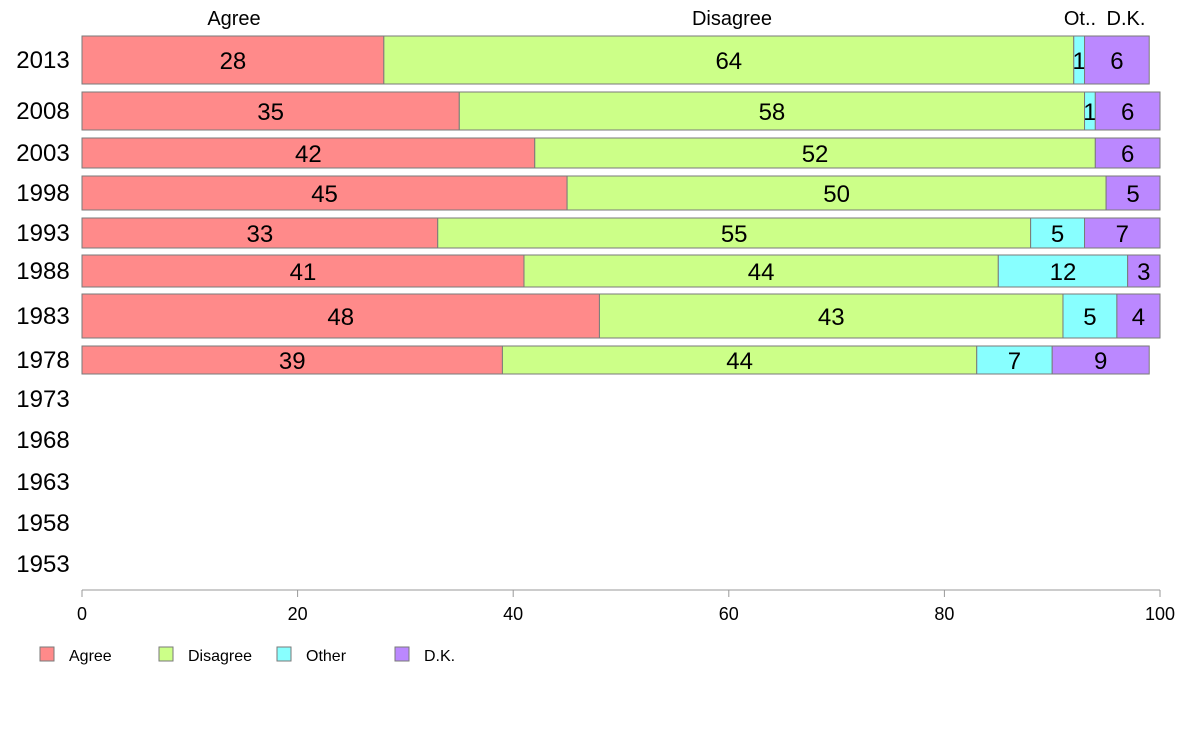  Describe the element at coordinates (1080, 19) in the screenshot. I see `top-series-label: Ot..` at that location.